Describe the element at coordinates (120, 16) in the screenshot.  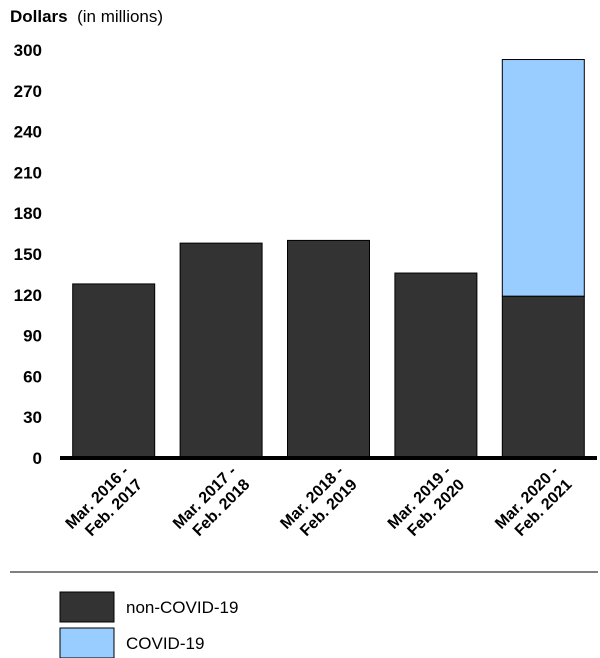
I see `y-axis-label-unit: (in millions)` at that location.